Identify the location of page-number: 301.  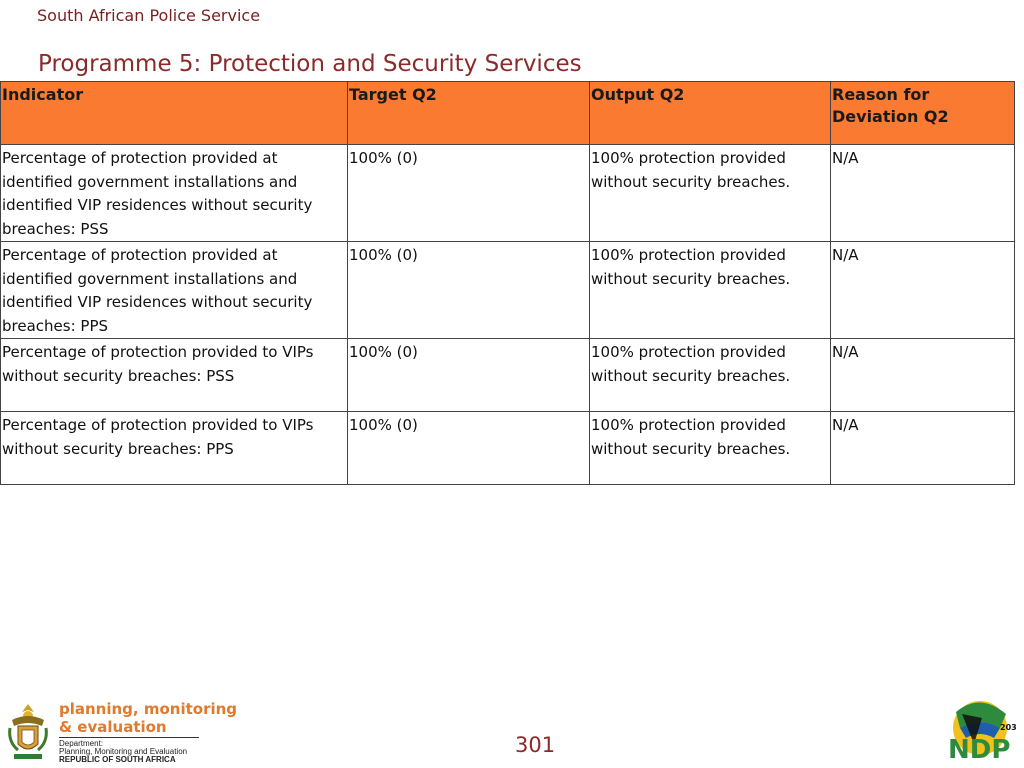
(535, 745).